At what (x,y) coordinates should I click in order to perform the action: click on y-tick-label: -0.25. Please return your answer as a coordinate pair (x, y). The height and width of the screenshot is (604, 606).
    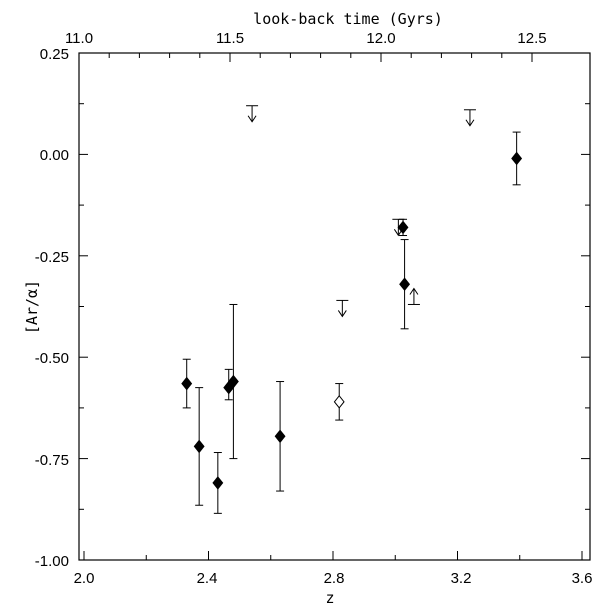
    Looking at the image, I should click on (52, 257).